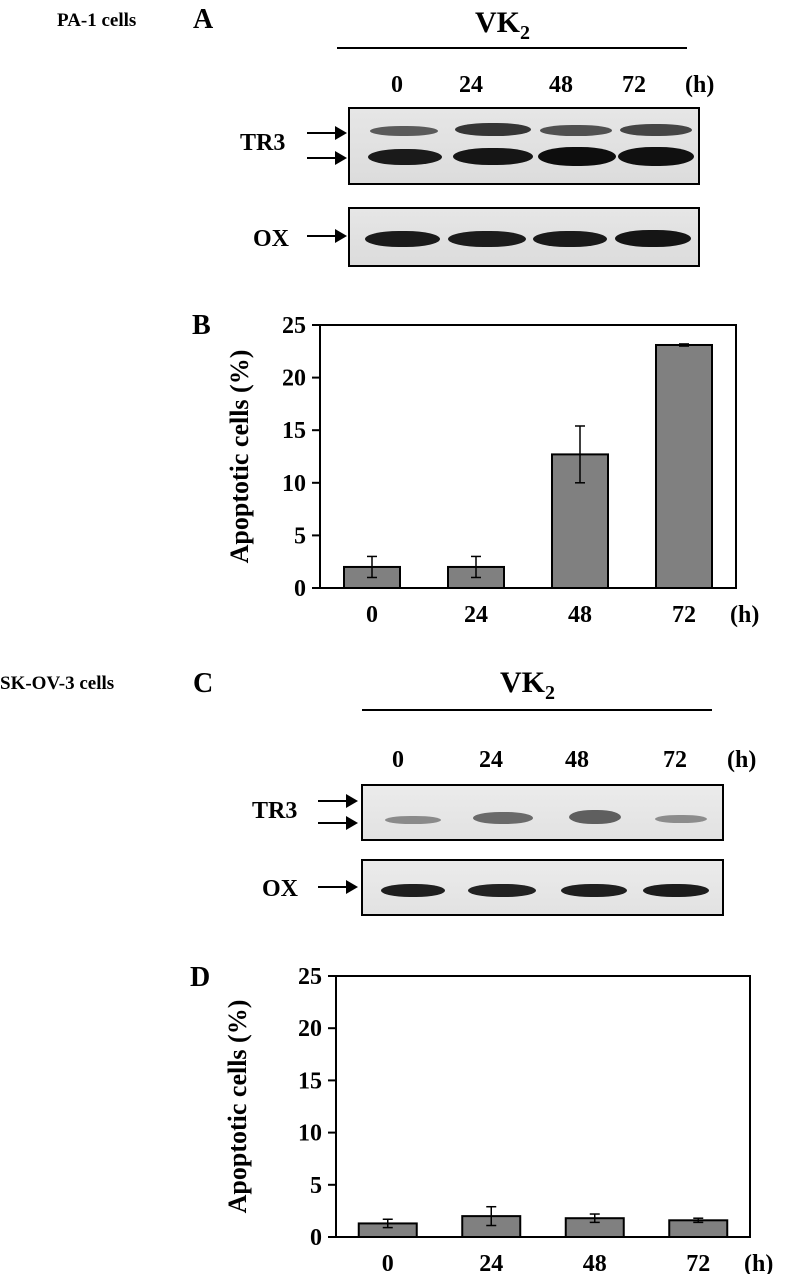  I want to click on panel-a-time-unit: (h), so click(700, 85).